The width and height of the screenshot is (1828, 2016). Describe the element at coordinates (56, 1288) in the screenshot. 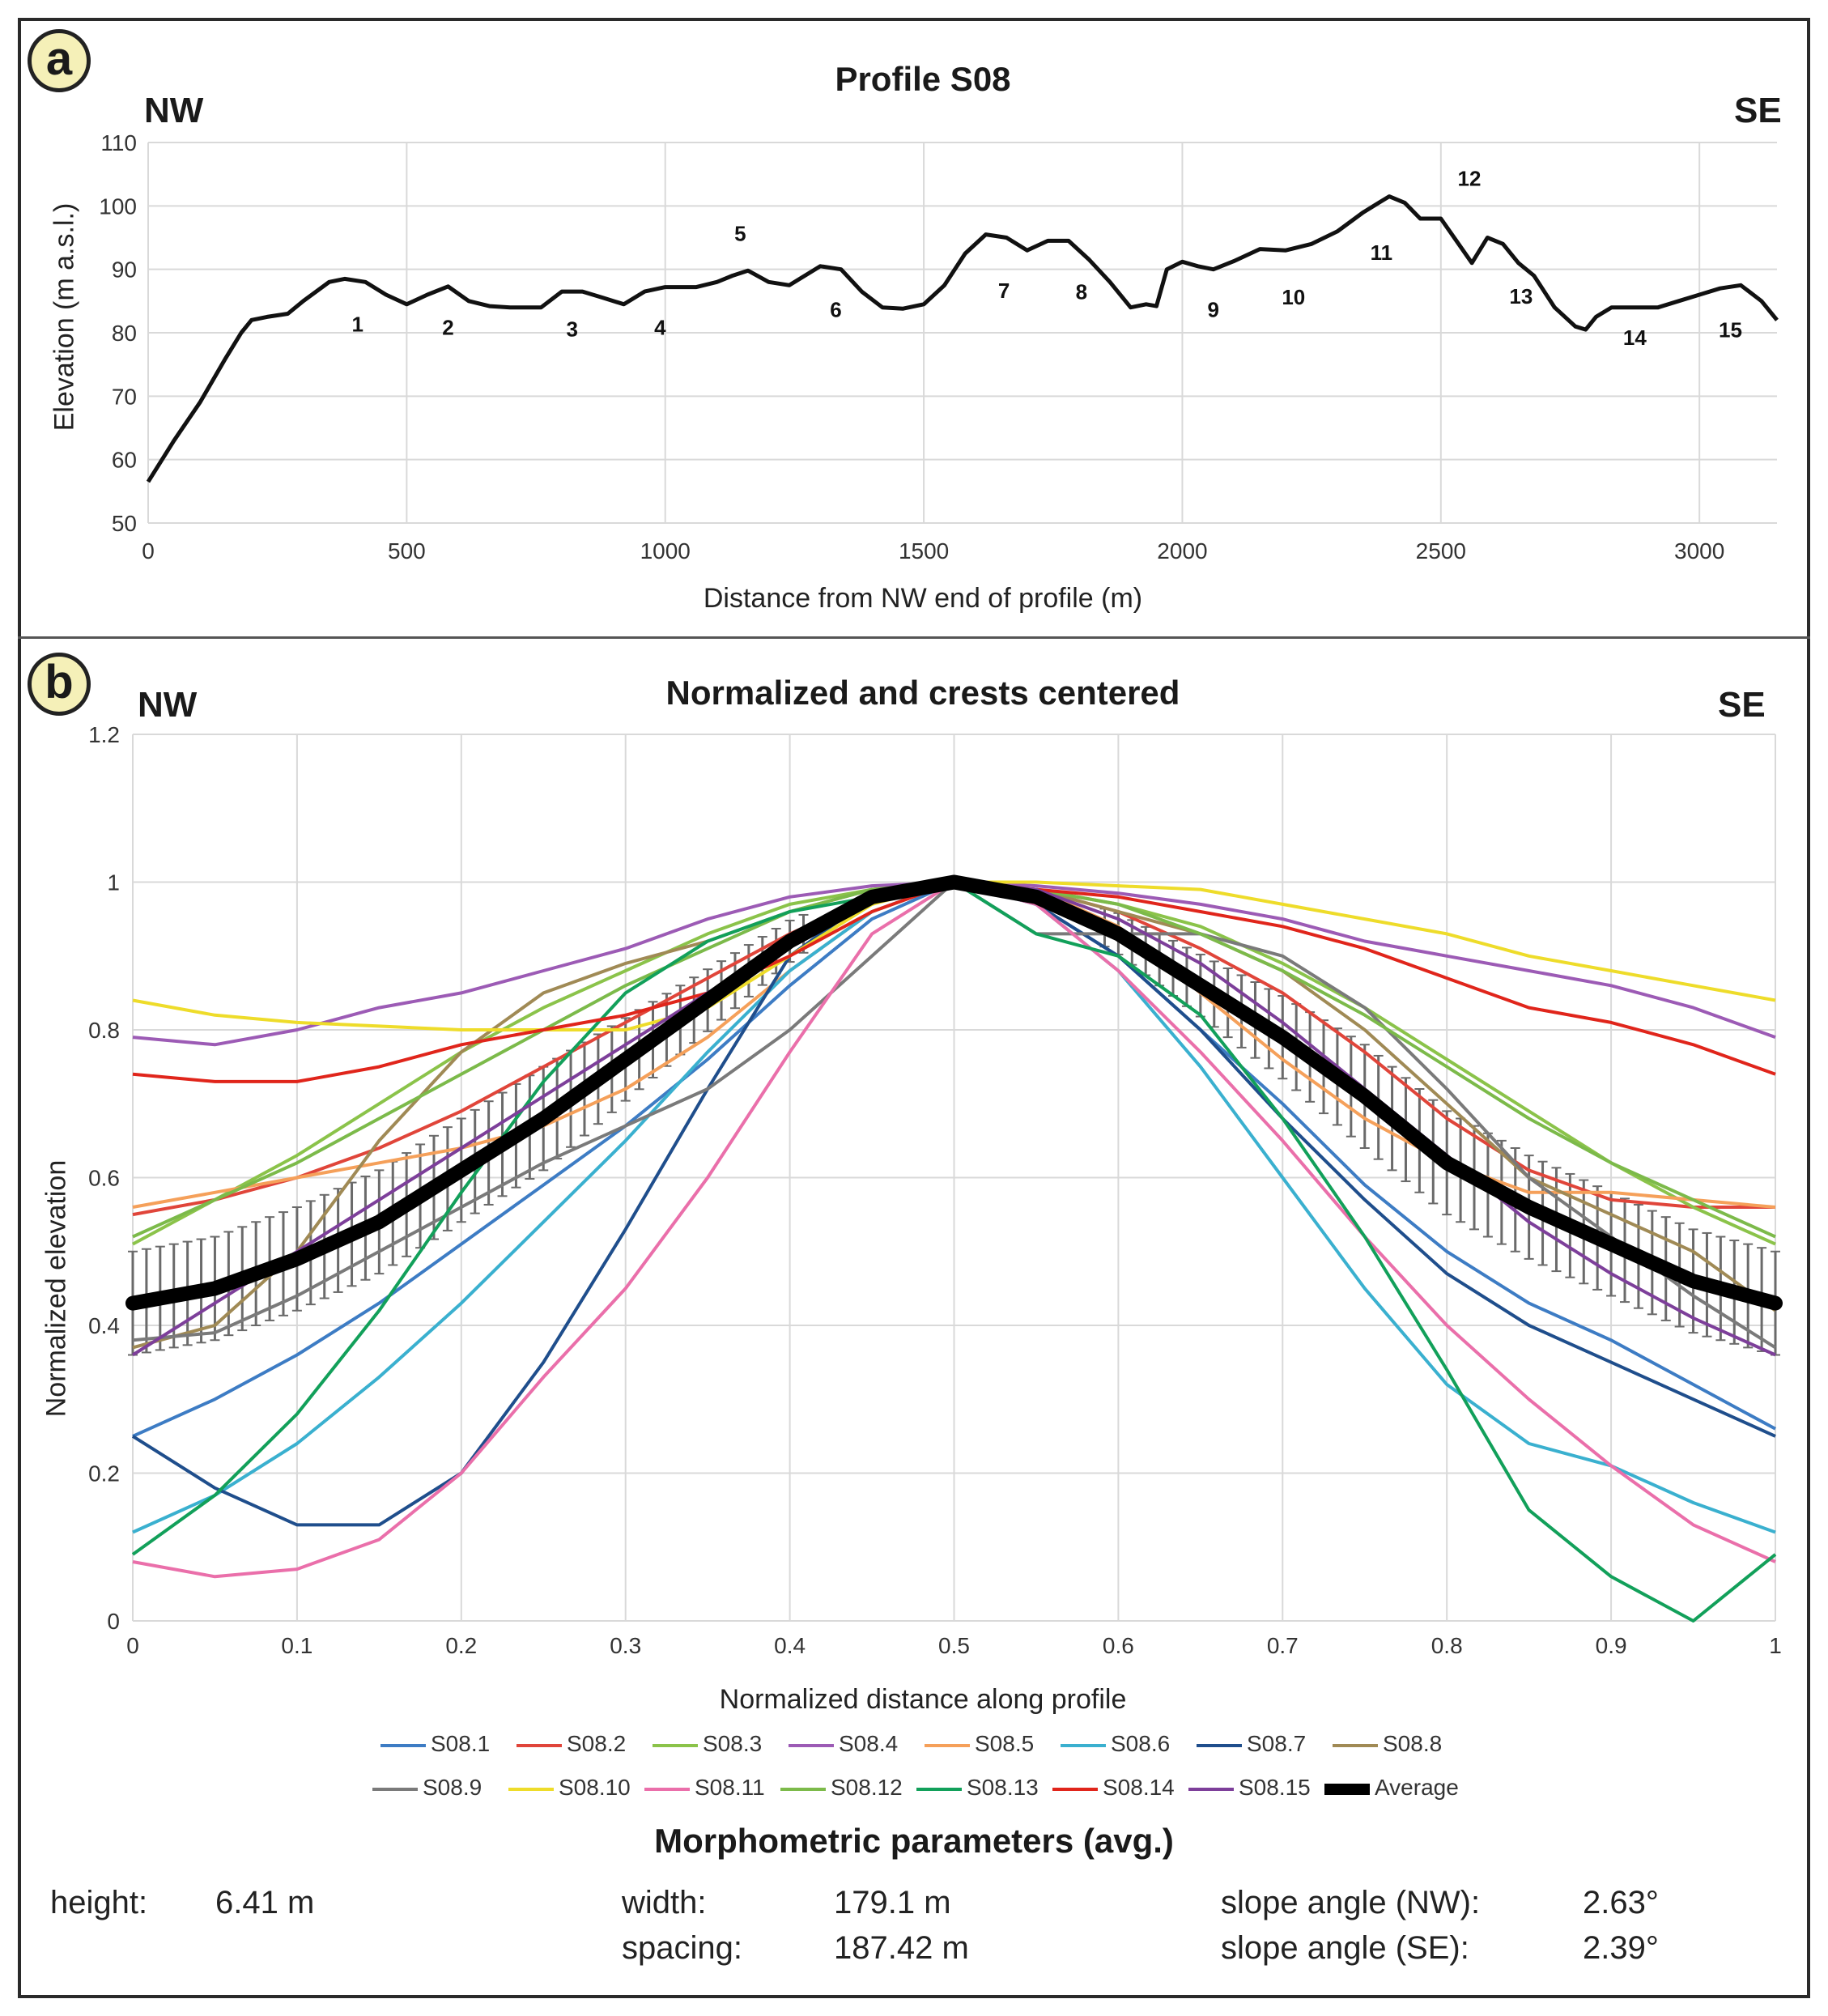

I see `chart-b-ylabel: Normalized elevation` at that location.